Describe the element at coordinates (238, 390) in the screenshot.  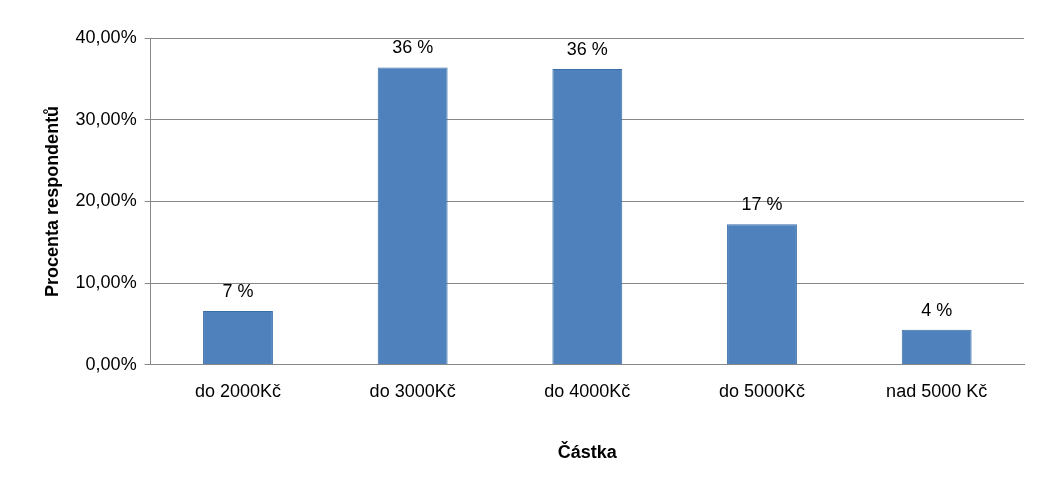
I see `x-tick-label: do 2000Kč` at that location.